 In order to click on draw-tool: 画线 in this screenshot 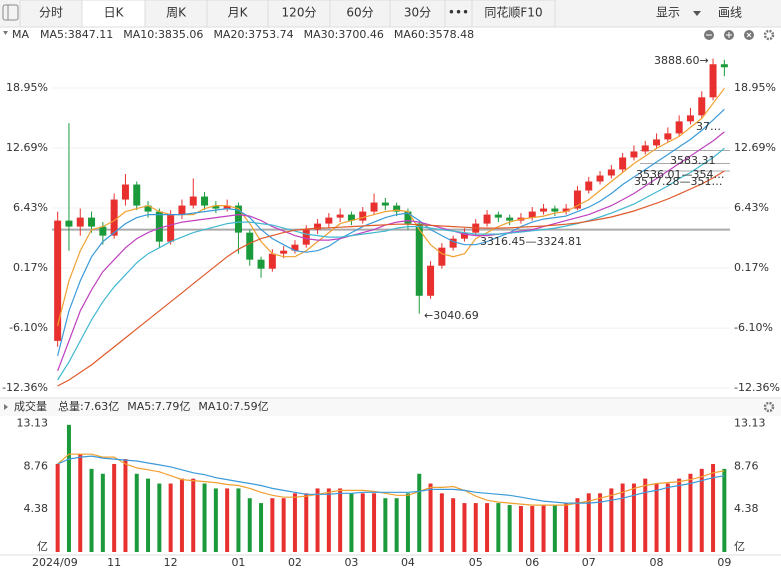, I will do `click(730, 13)`.